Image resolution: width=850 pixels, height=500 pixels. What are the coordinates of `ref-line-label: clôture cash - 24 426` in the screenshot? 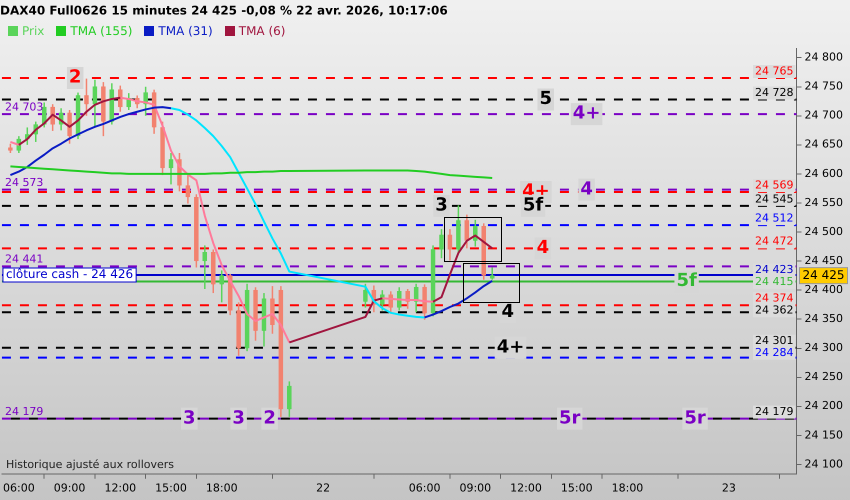 It's located at (70, 274).